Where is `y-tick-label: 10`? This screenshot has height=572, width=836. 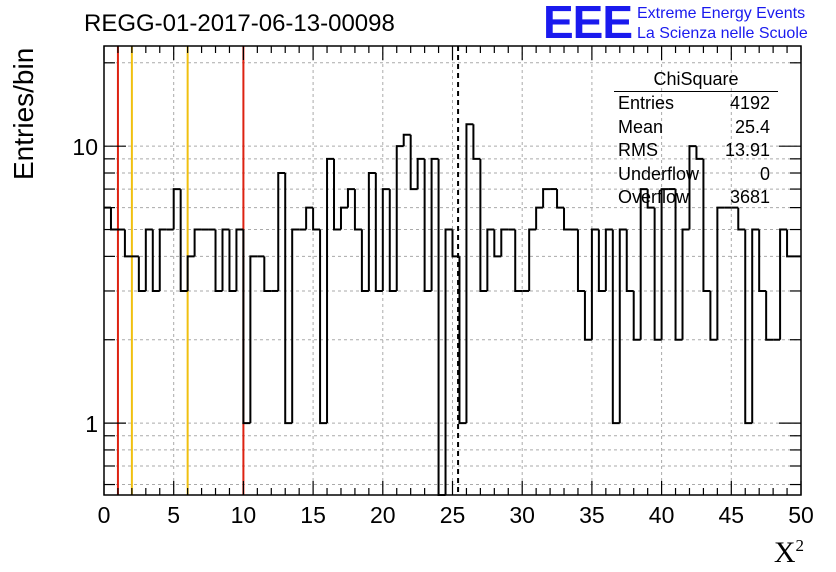 y-tick-label: 10 is located at coordinates (85, 147).